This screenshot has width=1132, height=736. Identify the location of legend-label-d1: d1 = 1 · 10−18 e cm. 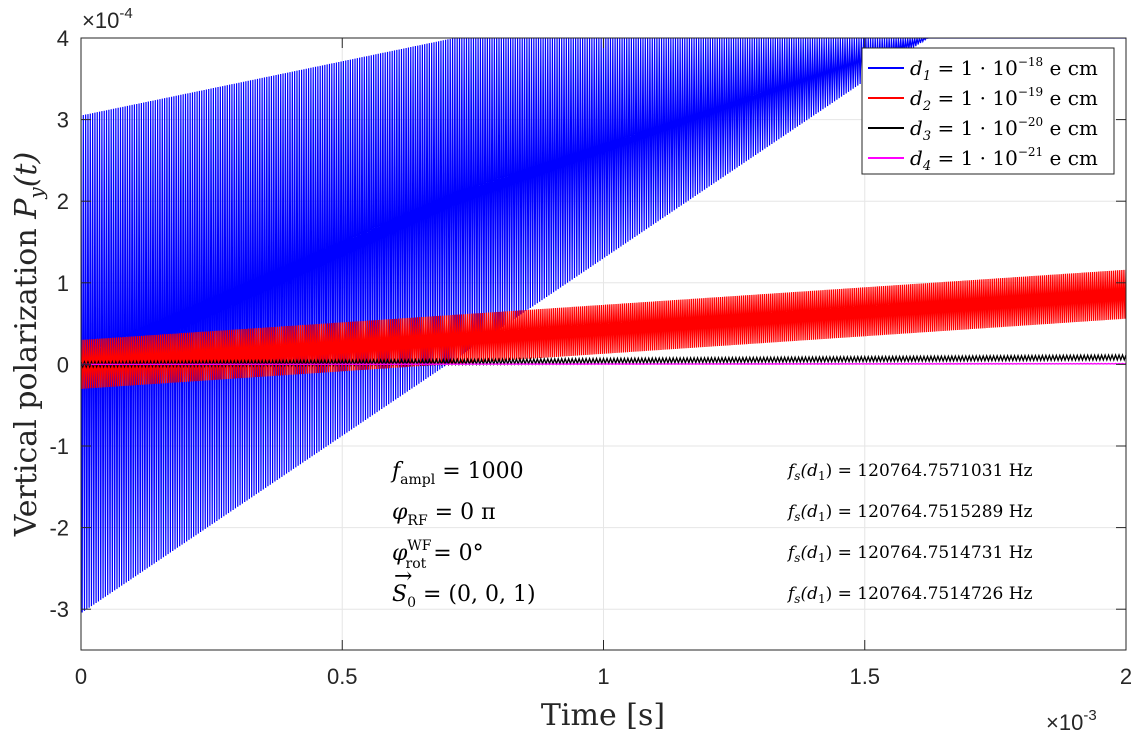
(1004, 69).